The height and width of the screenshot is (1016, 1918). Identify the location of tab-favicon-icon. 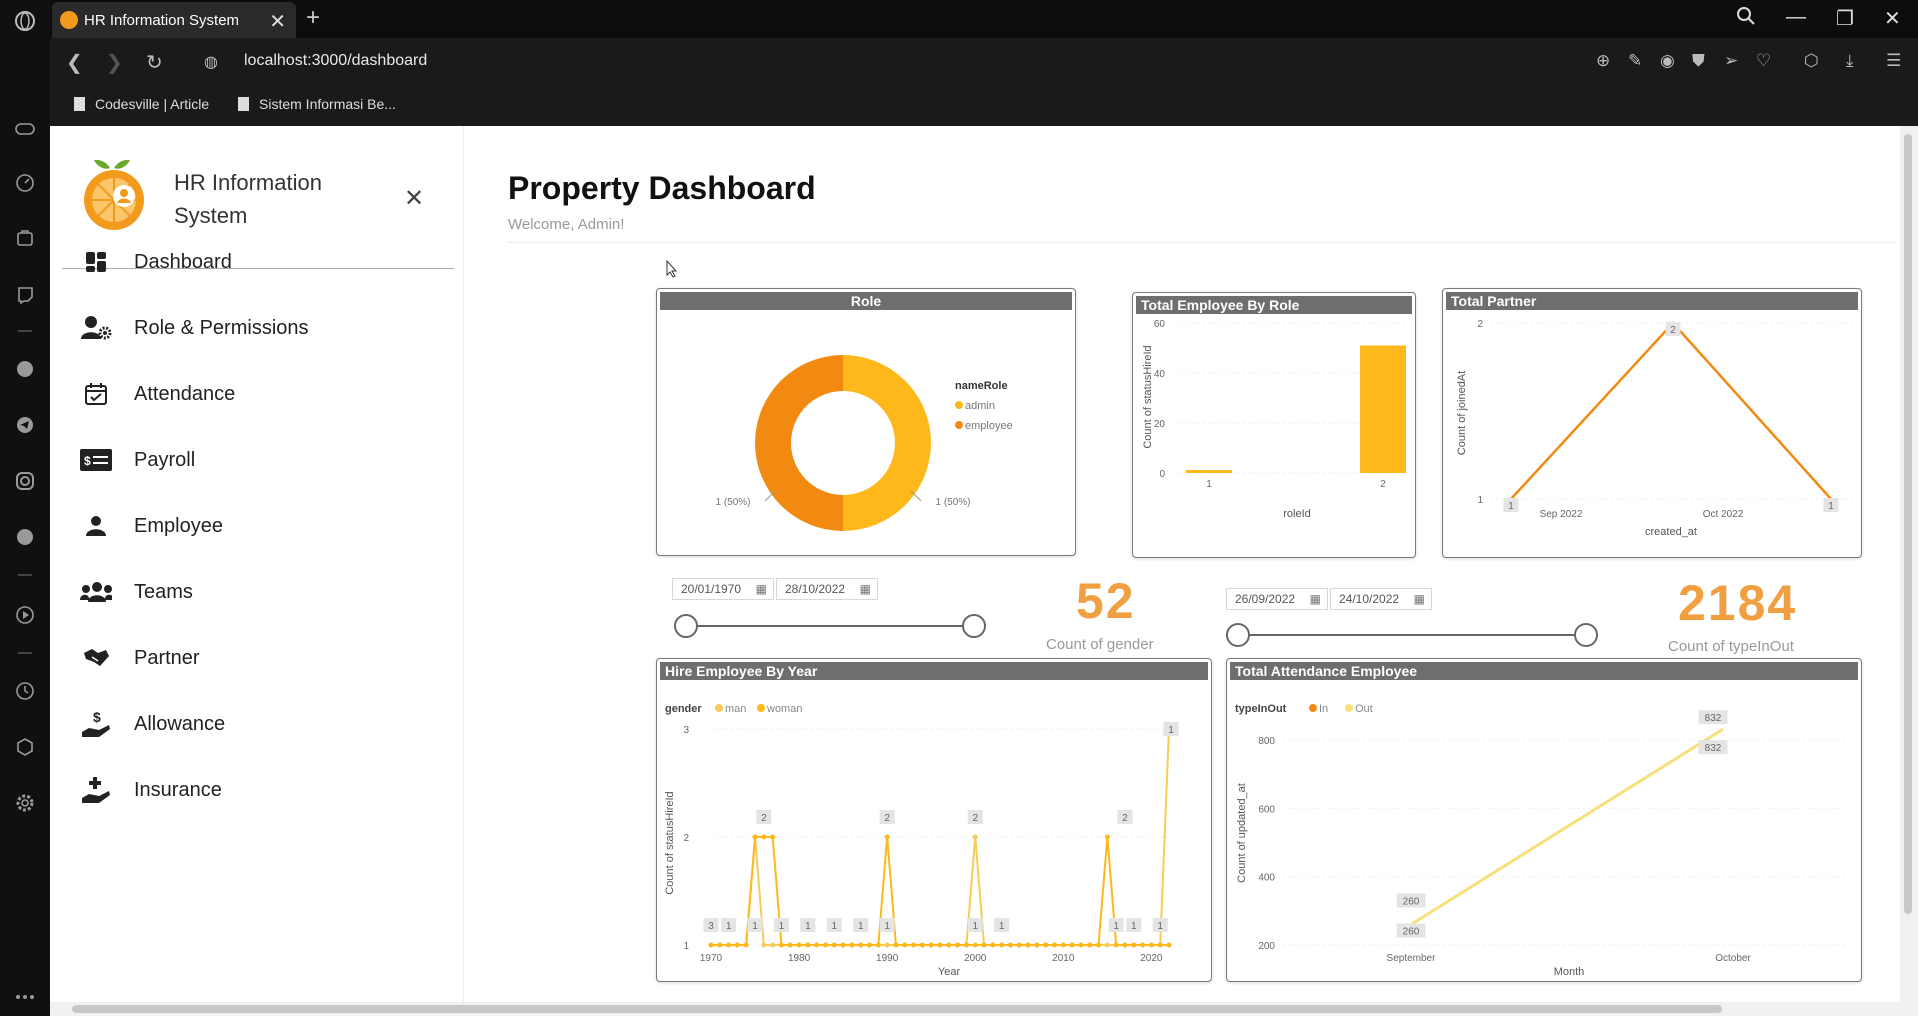
(69, 20).